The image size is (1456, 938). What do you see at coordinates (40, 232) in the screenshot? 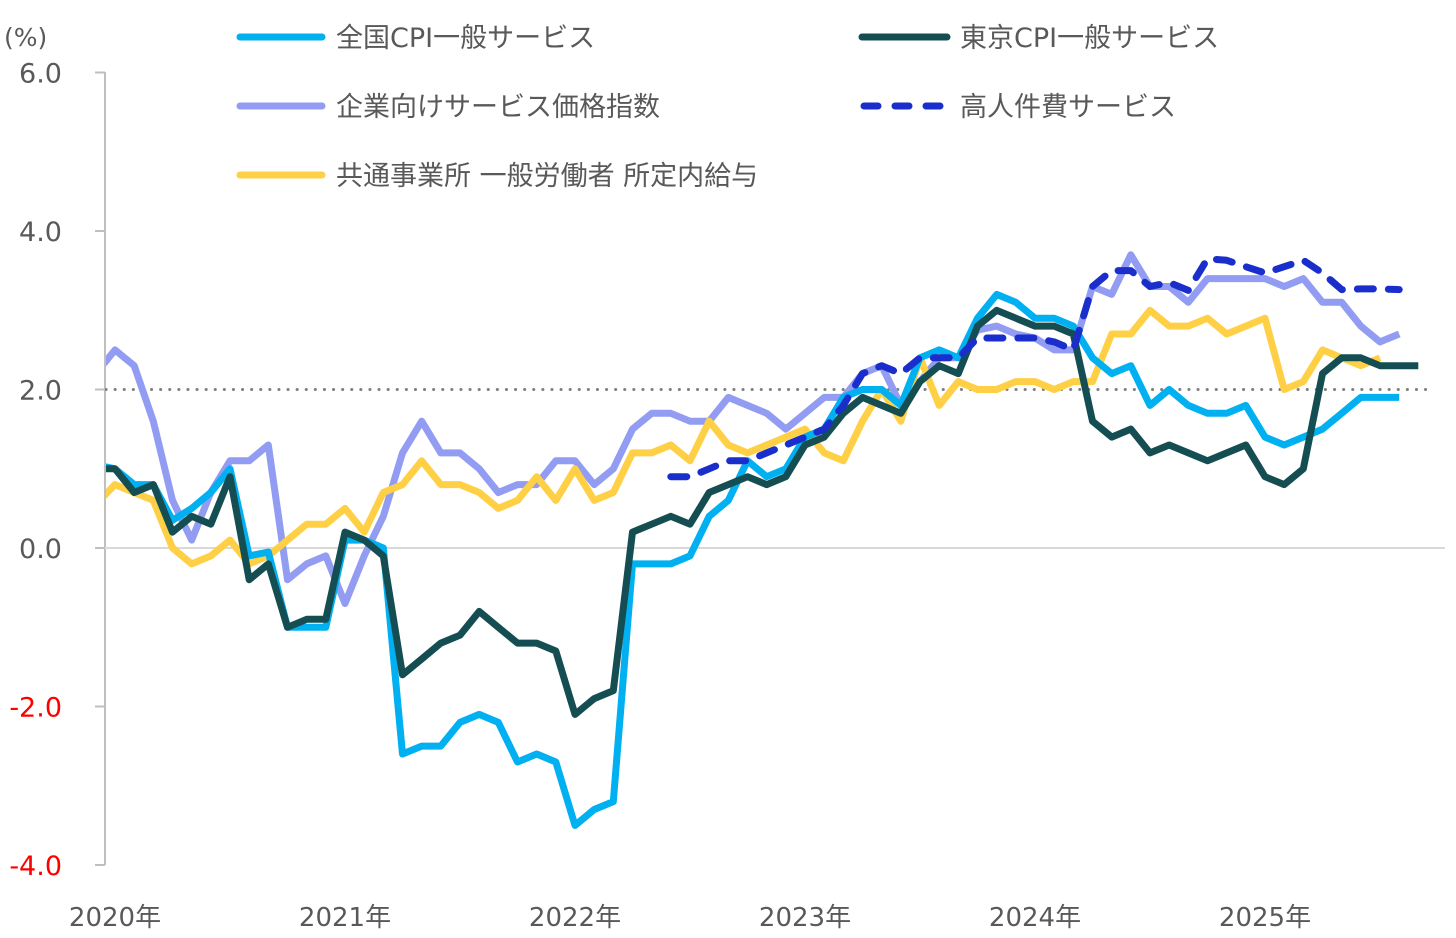
I see `y-tick-label: 4.0` at bounding box center [40, 232].